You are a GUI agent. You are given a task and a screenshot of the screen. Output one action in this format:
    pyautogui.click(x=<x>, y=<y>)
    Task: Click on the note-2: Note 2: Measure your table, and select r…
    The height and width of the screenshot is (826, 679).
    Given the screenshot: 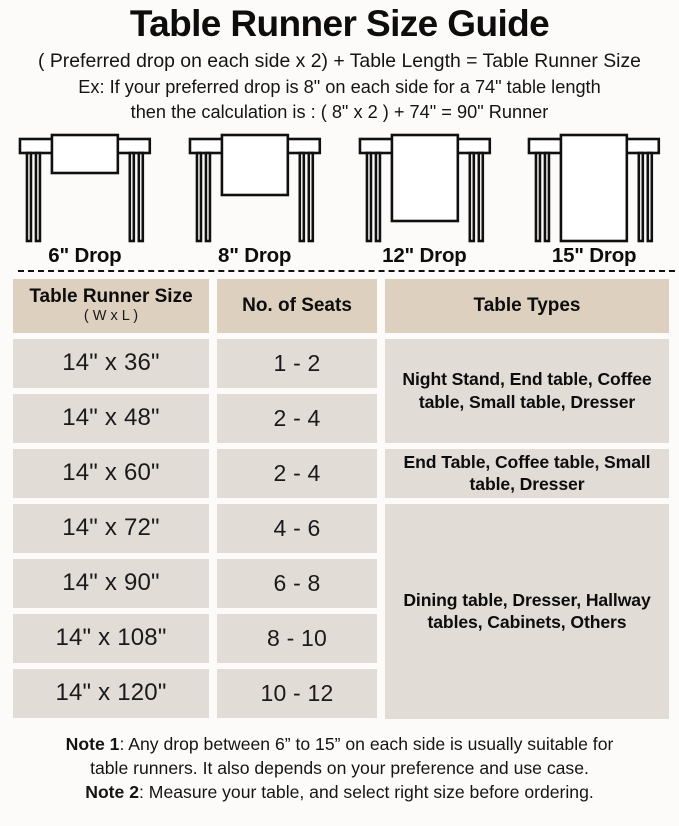 What is the action you would take?
    pyautogui.click(x=339, y=792)
    